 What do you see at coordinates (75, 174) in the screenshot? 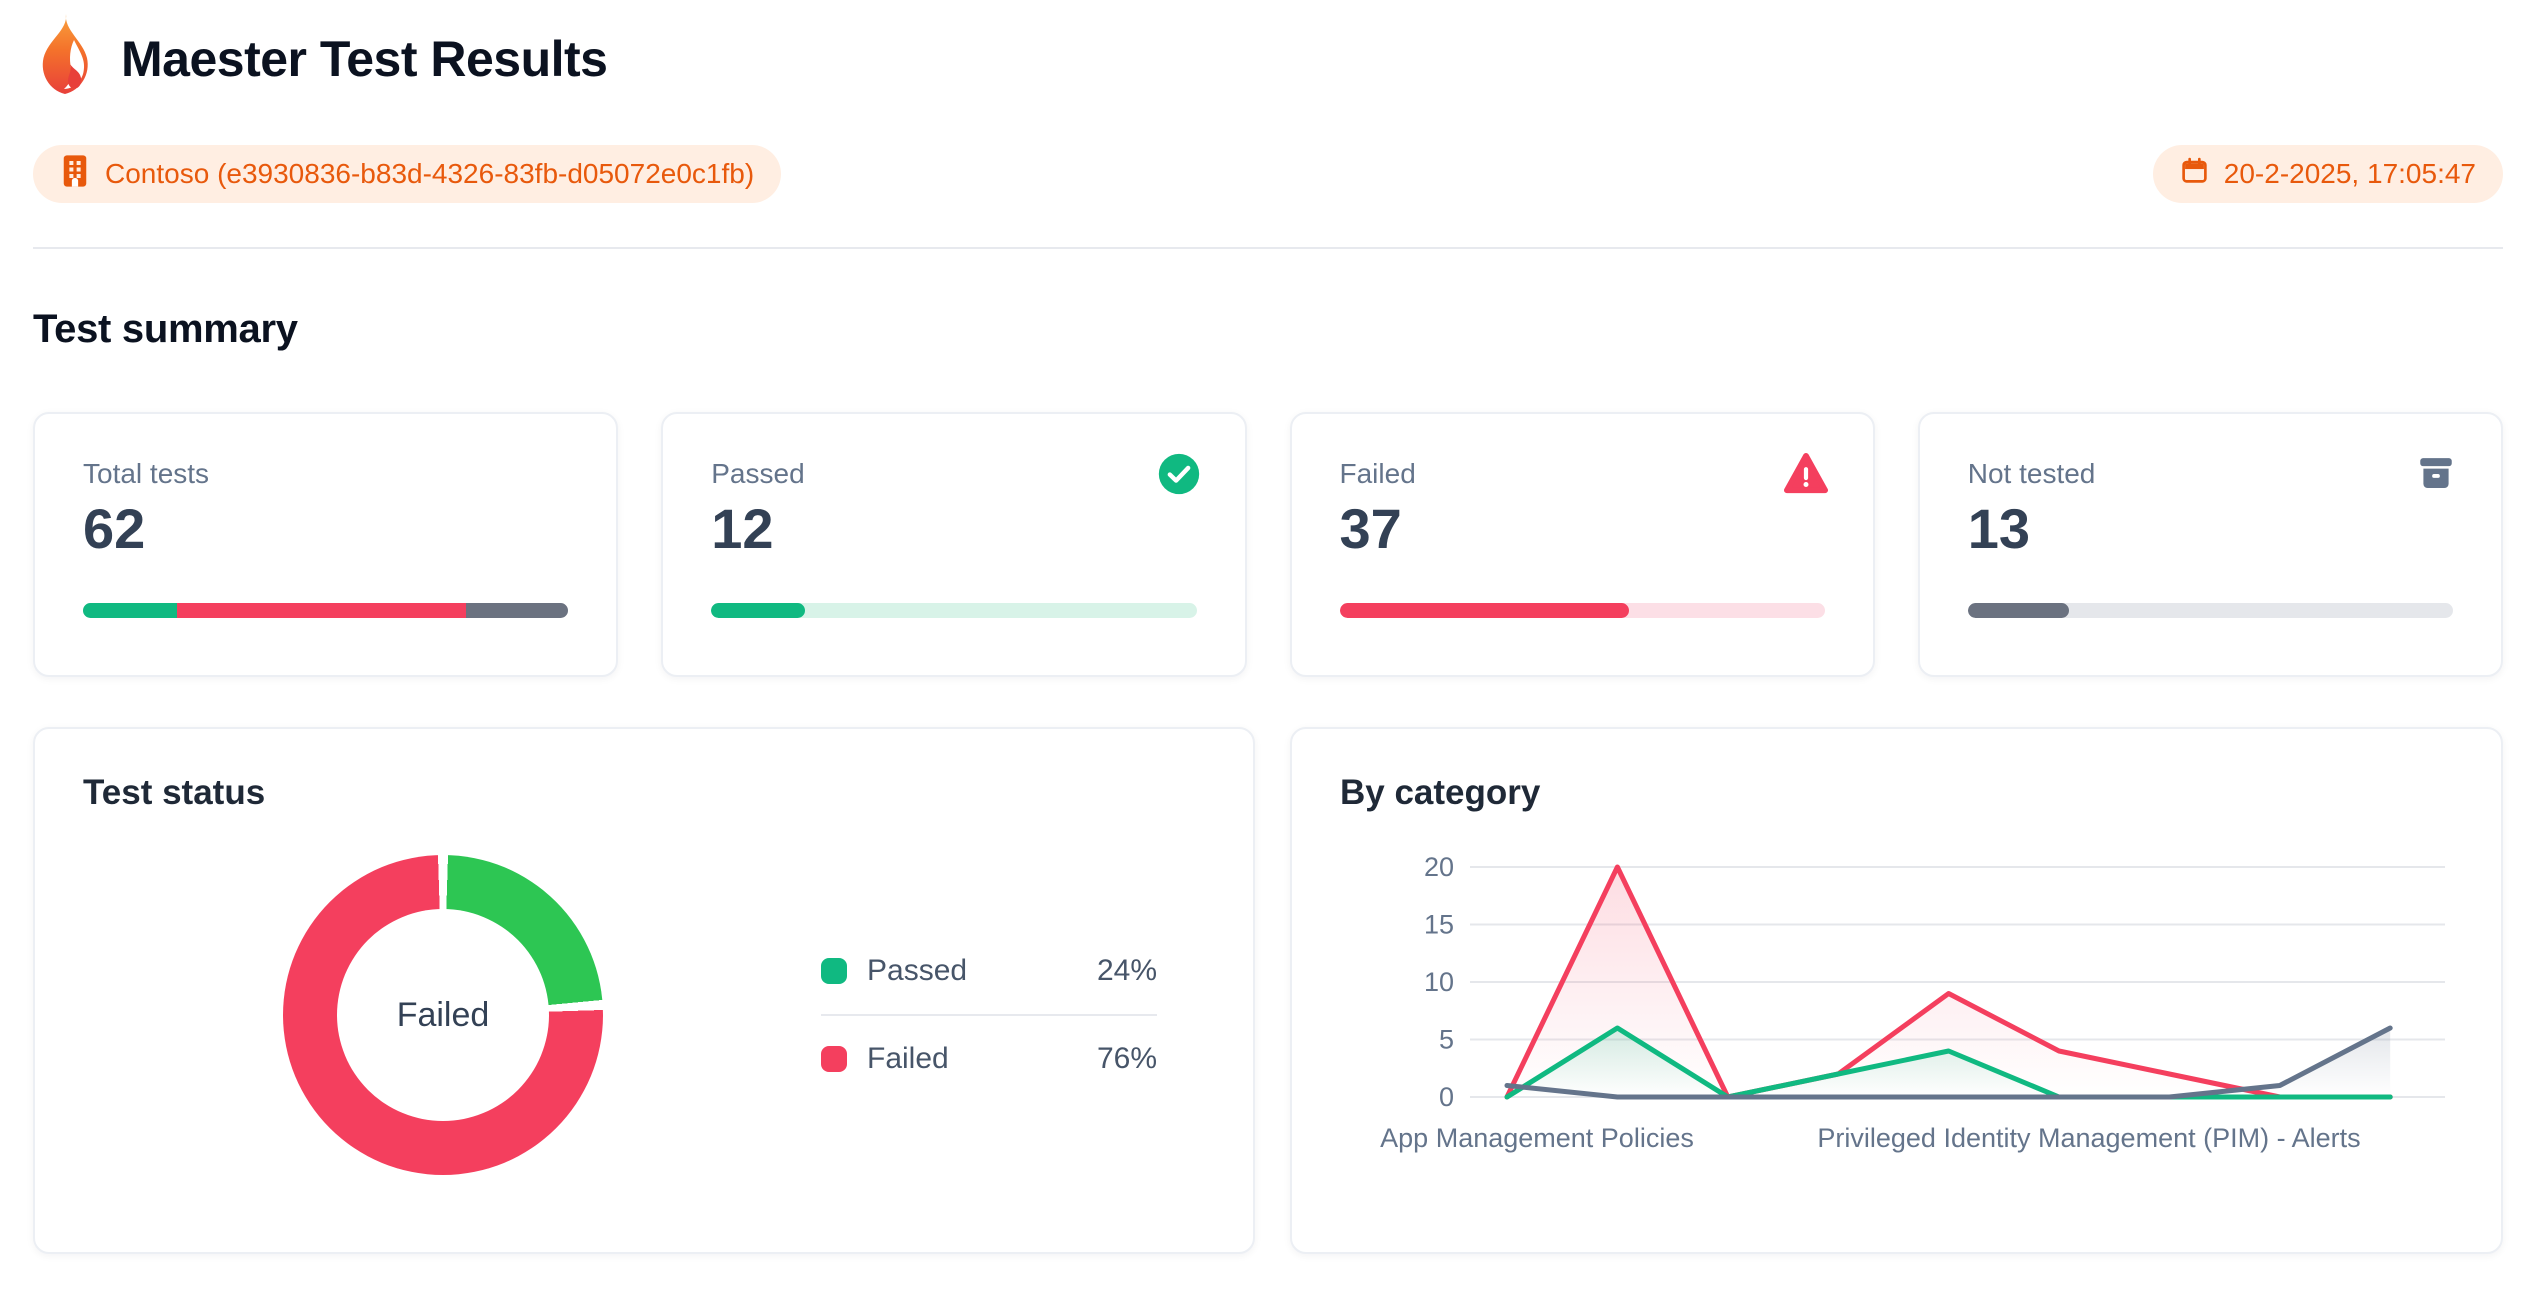
I see `building-icon` at bounding box center [75, 174].